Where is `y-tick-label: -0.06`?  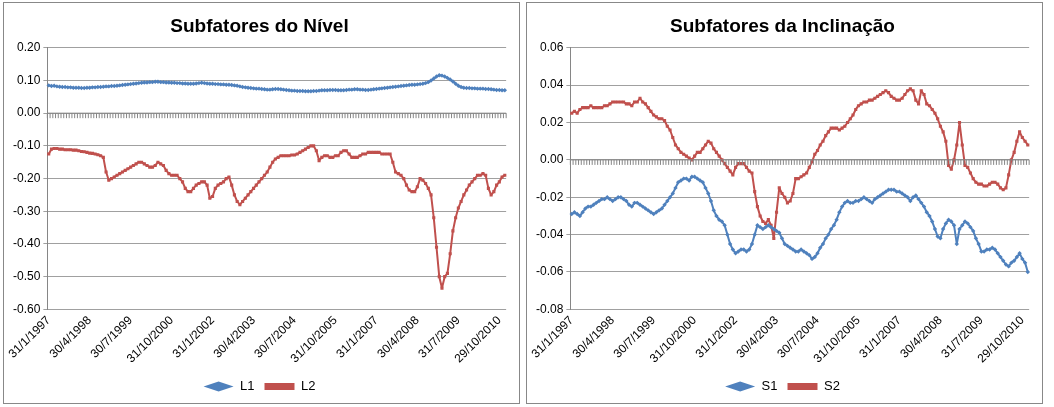 y-tick-label: -0.06 is located at coordinates (549, 271).